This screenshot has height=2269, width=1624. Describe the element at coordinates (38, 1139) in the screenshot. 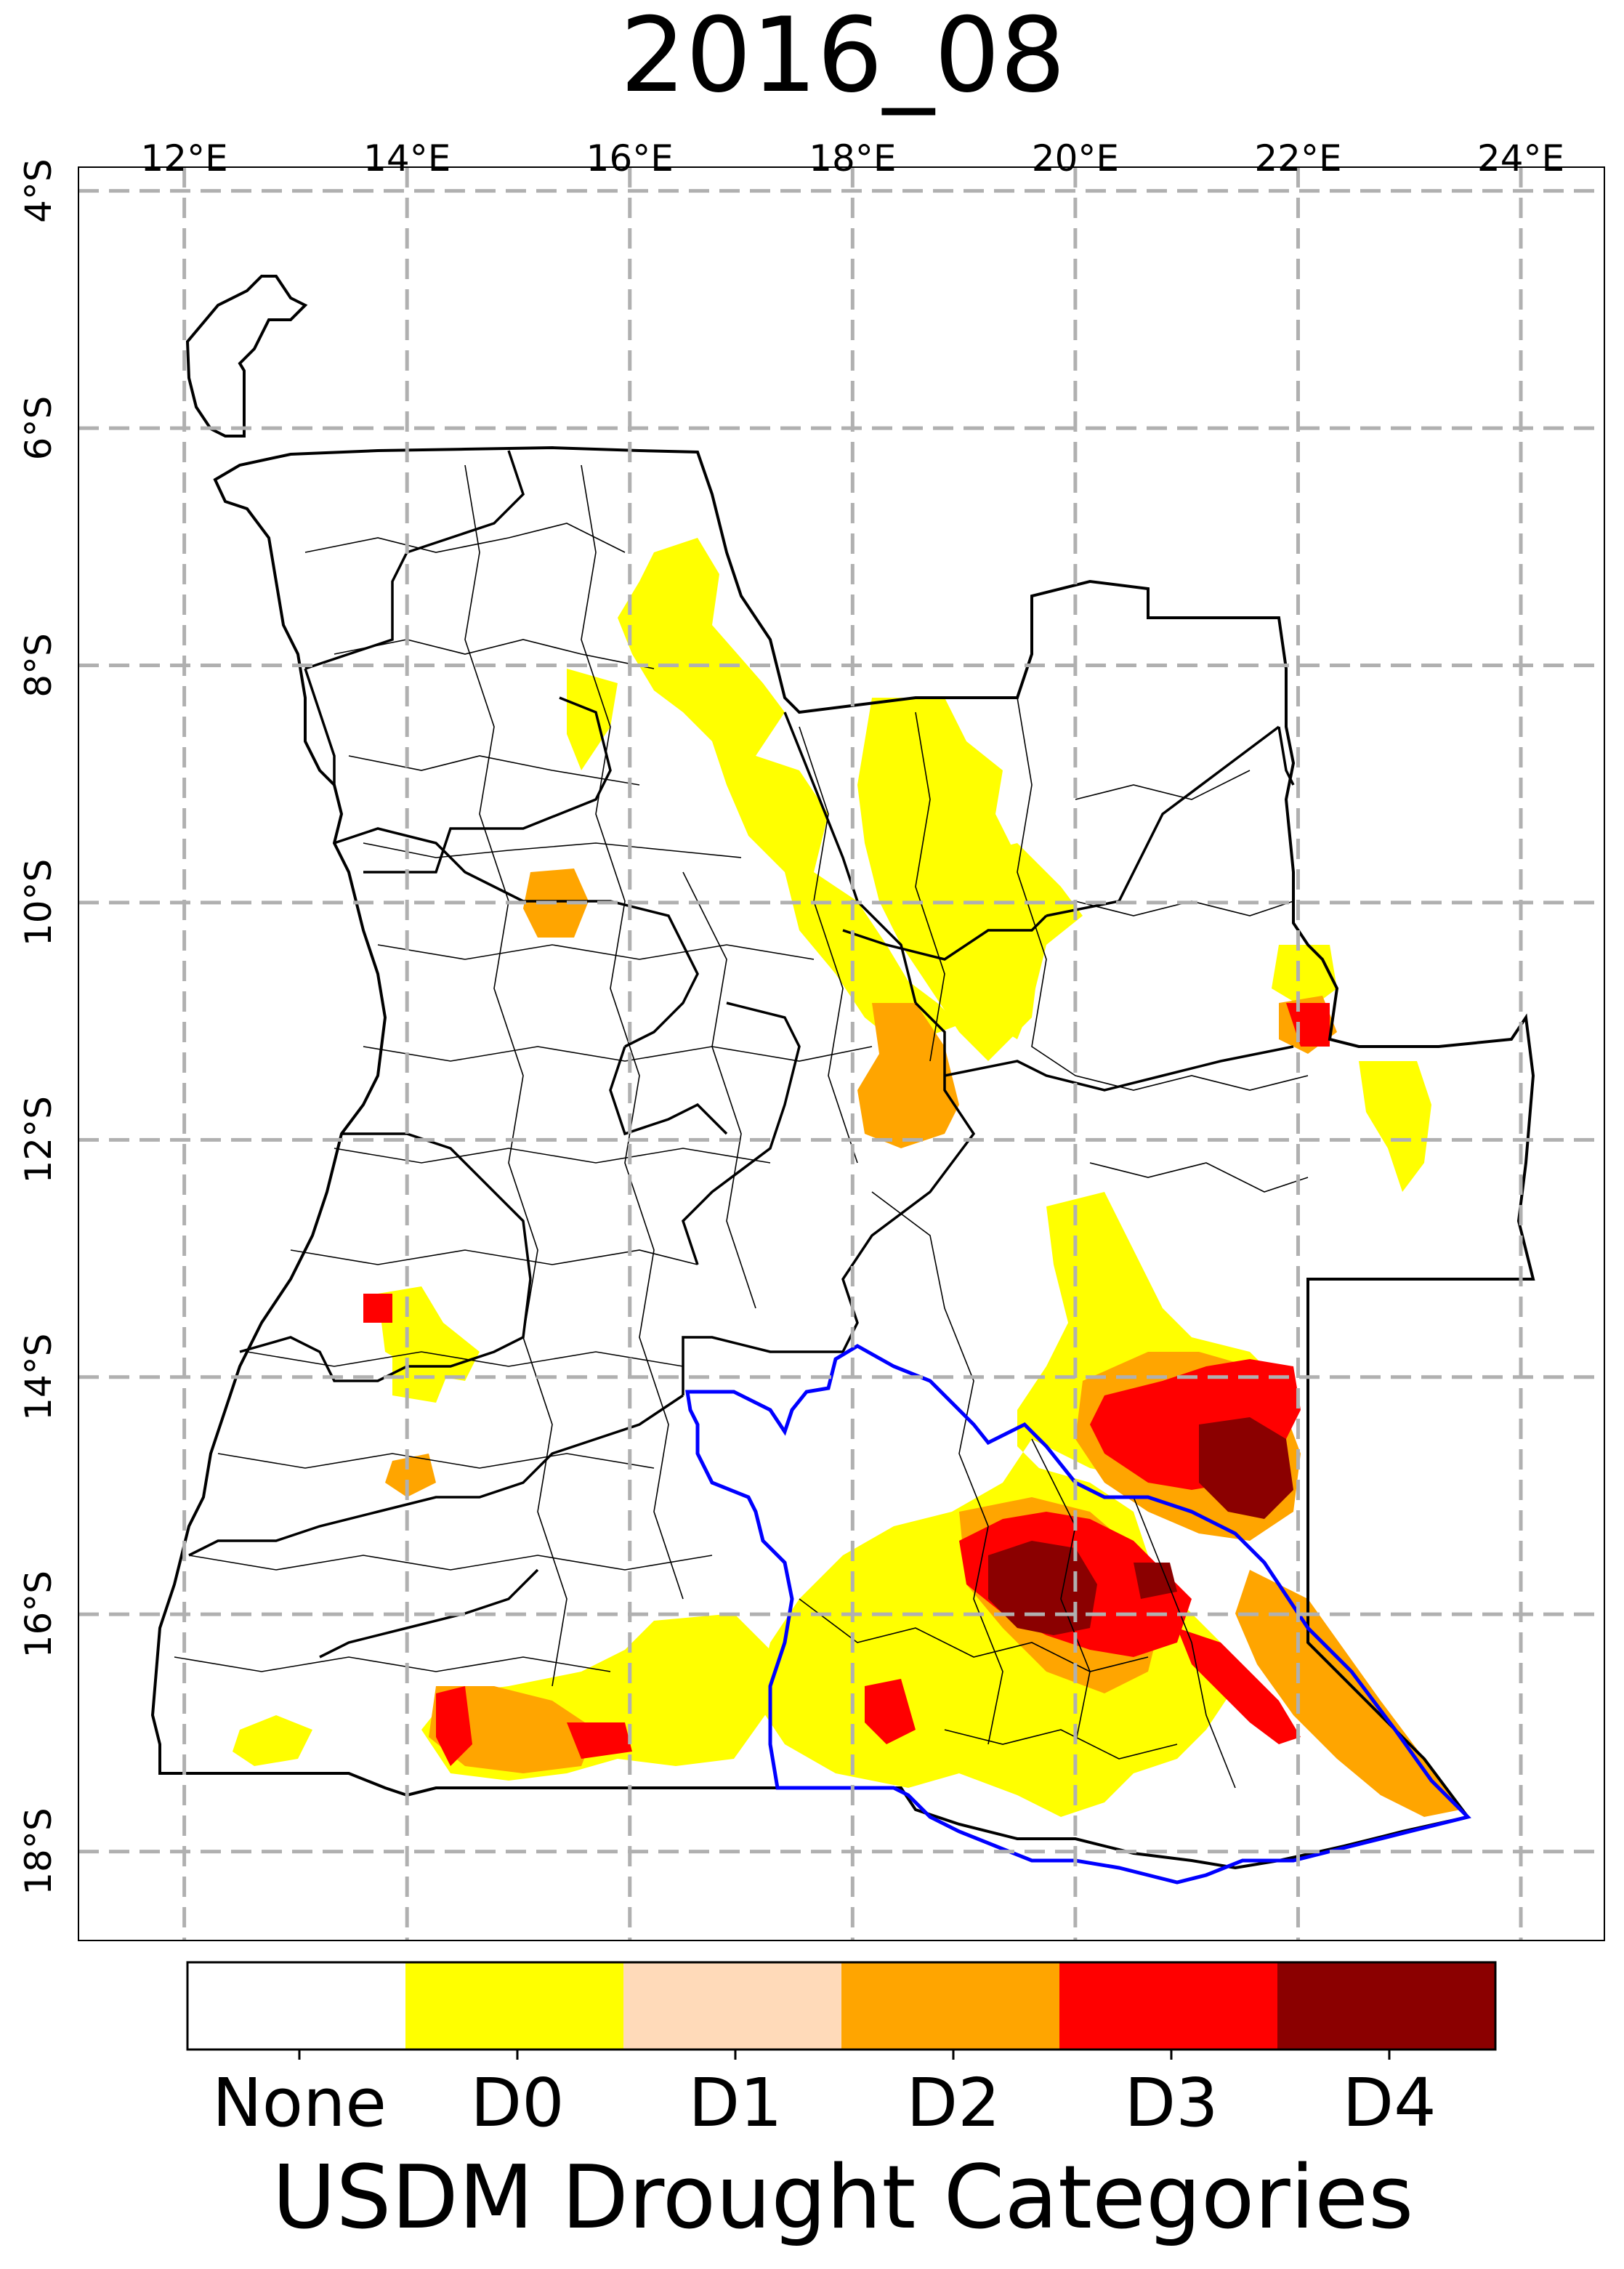

I see `lat-tick-label: 12°S` at that location.